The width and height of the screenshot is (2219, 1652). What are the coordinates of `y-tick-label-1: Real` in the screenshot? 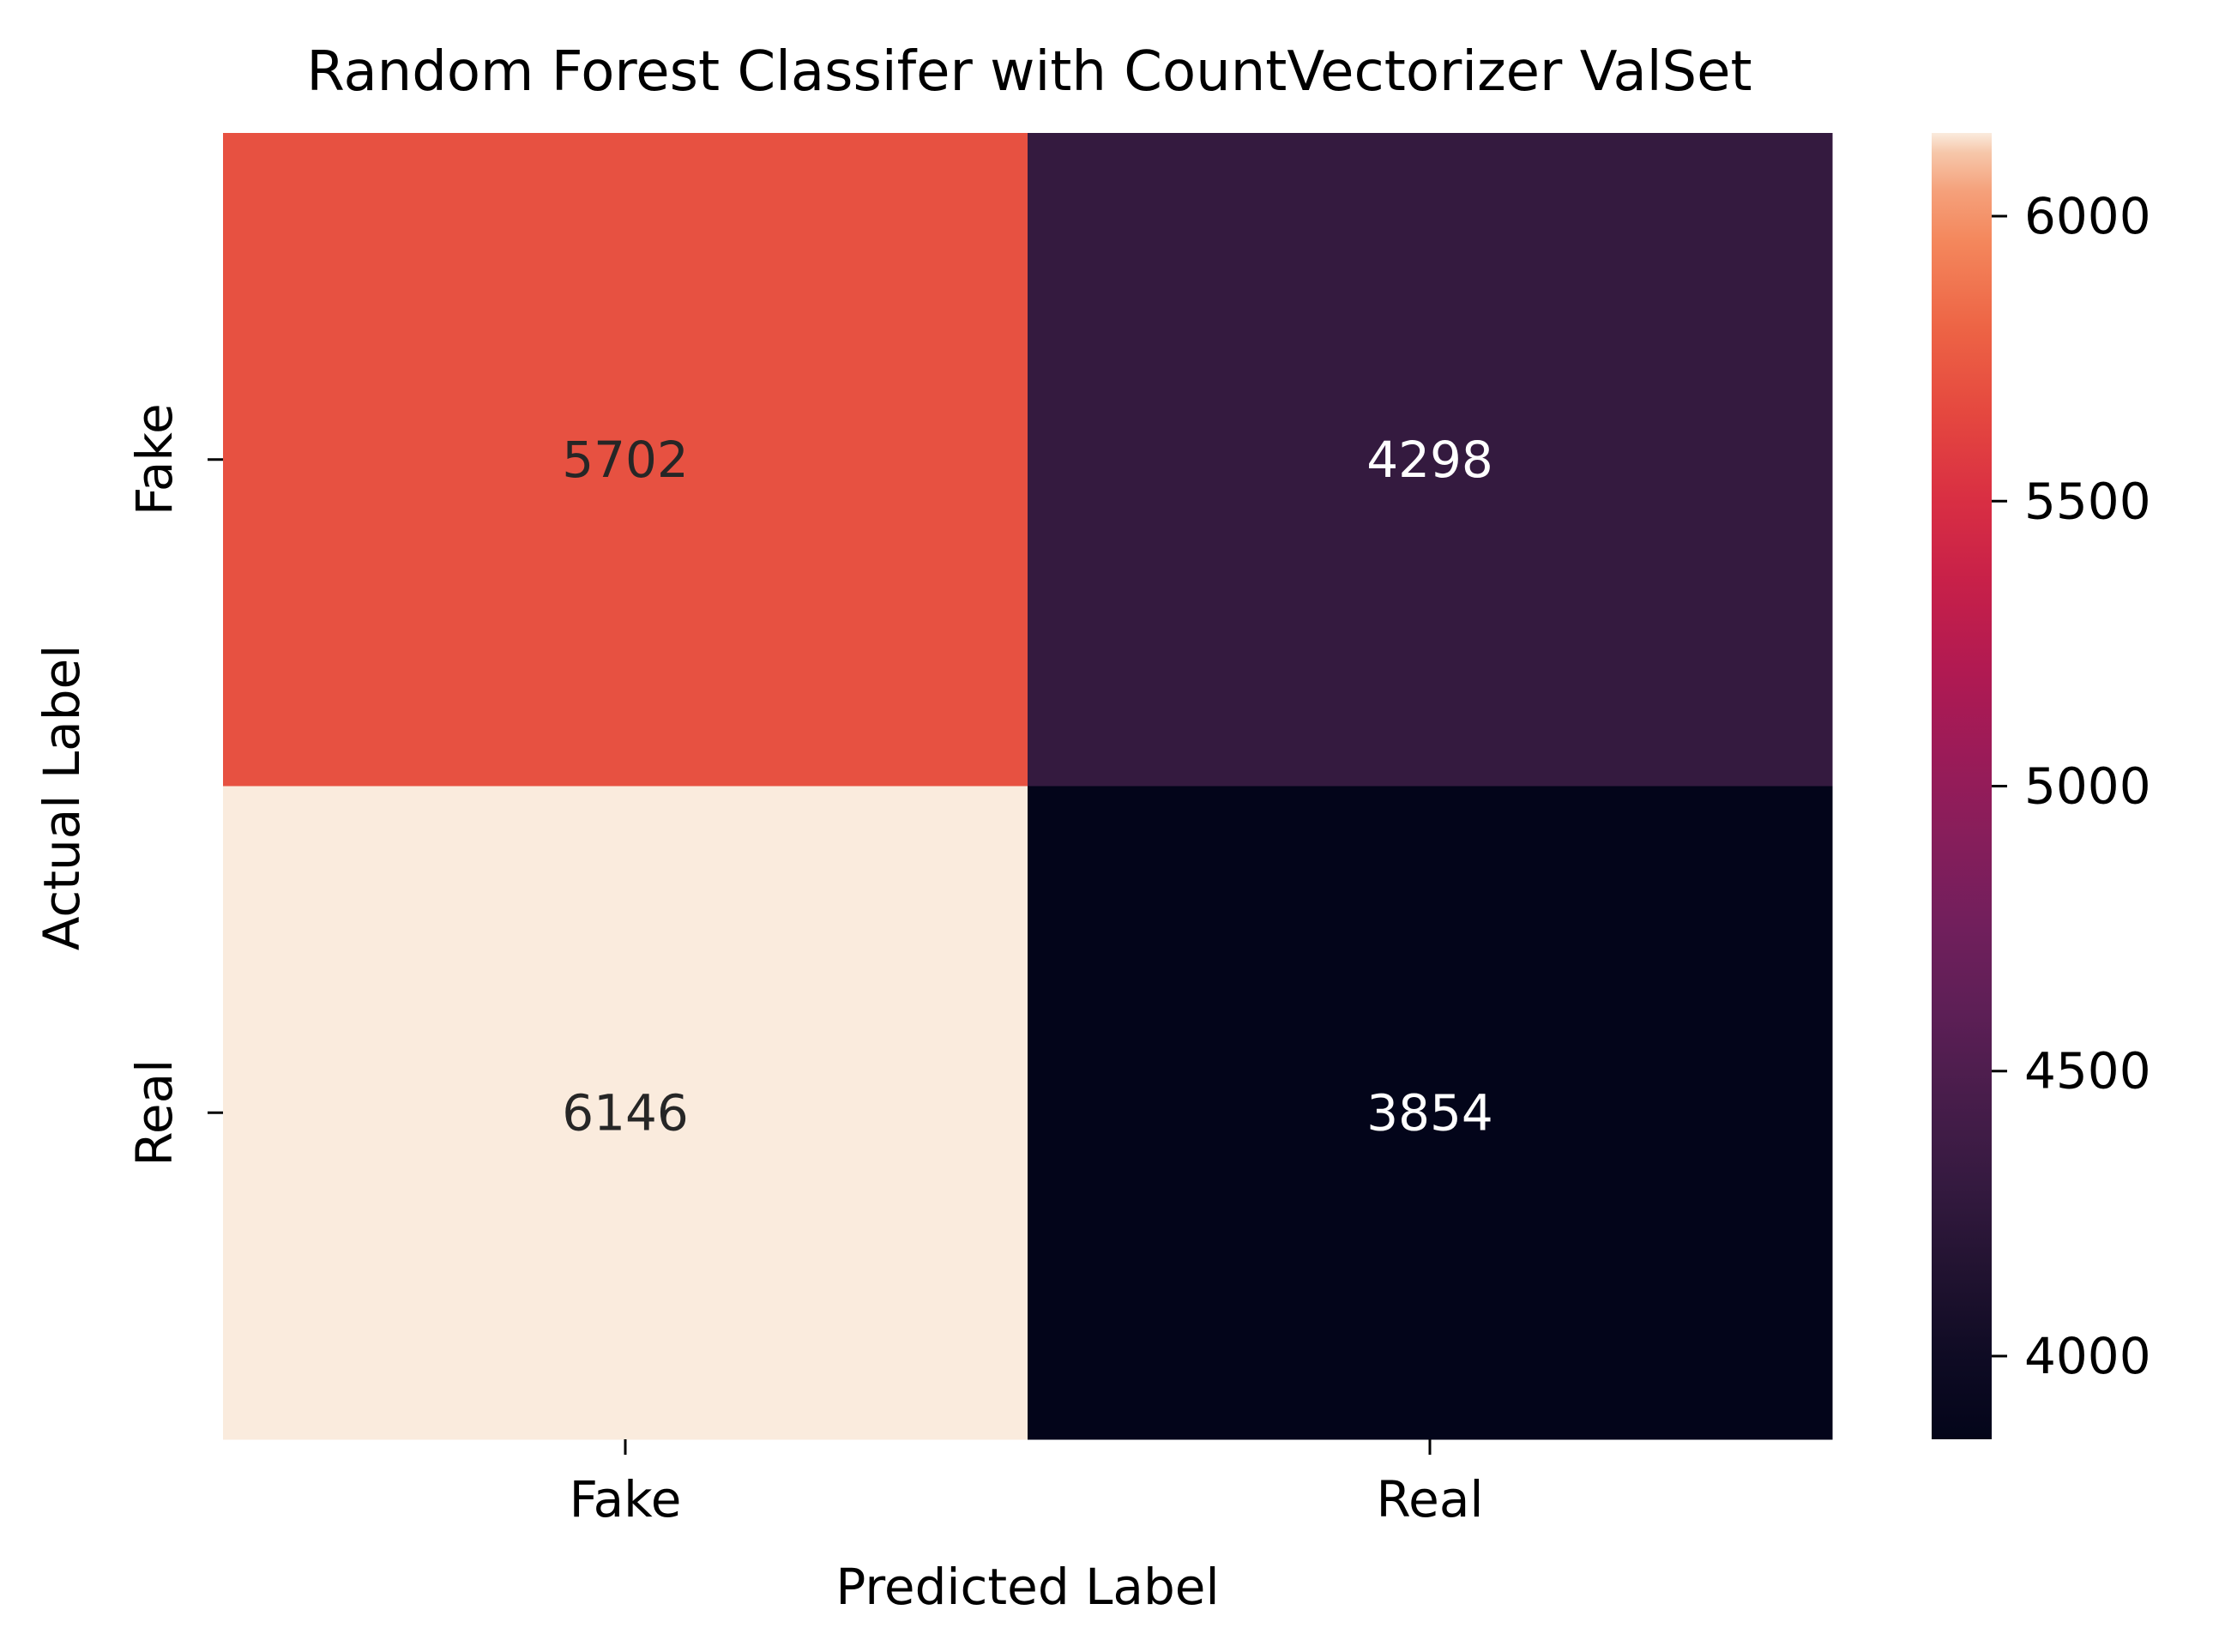 It's located at (154, 1113).